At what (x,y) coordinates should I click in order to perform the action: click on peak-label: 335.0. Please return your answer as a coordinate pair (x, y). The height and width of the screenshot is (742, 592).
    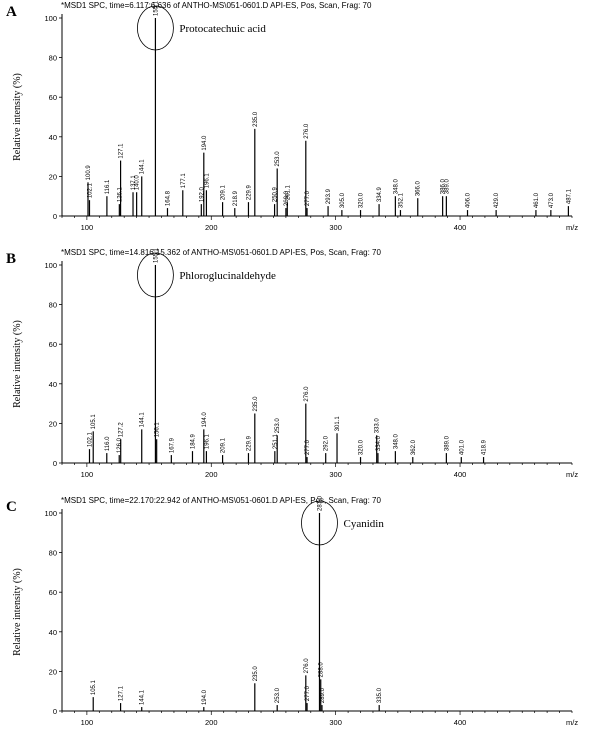
    Looking at the image, I should click on (380, 695).